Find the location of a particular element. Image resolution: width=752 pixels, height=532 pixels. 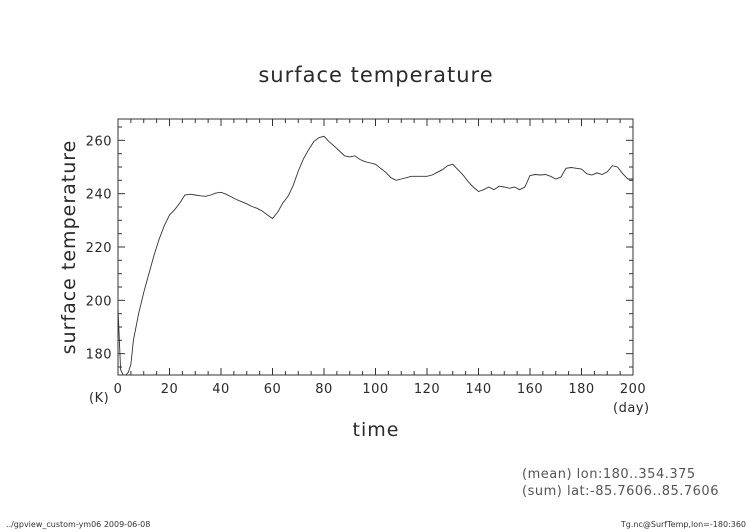

x-tick-label: 180 is located at coordinates (581, 389).